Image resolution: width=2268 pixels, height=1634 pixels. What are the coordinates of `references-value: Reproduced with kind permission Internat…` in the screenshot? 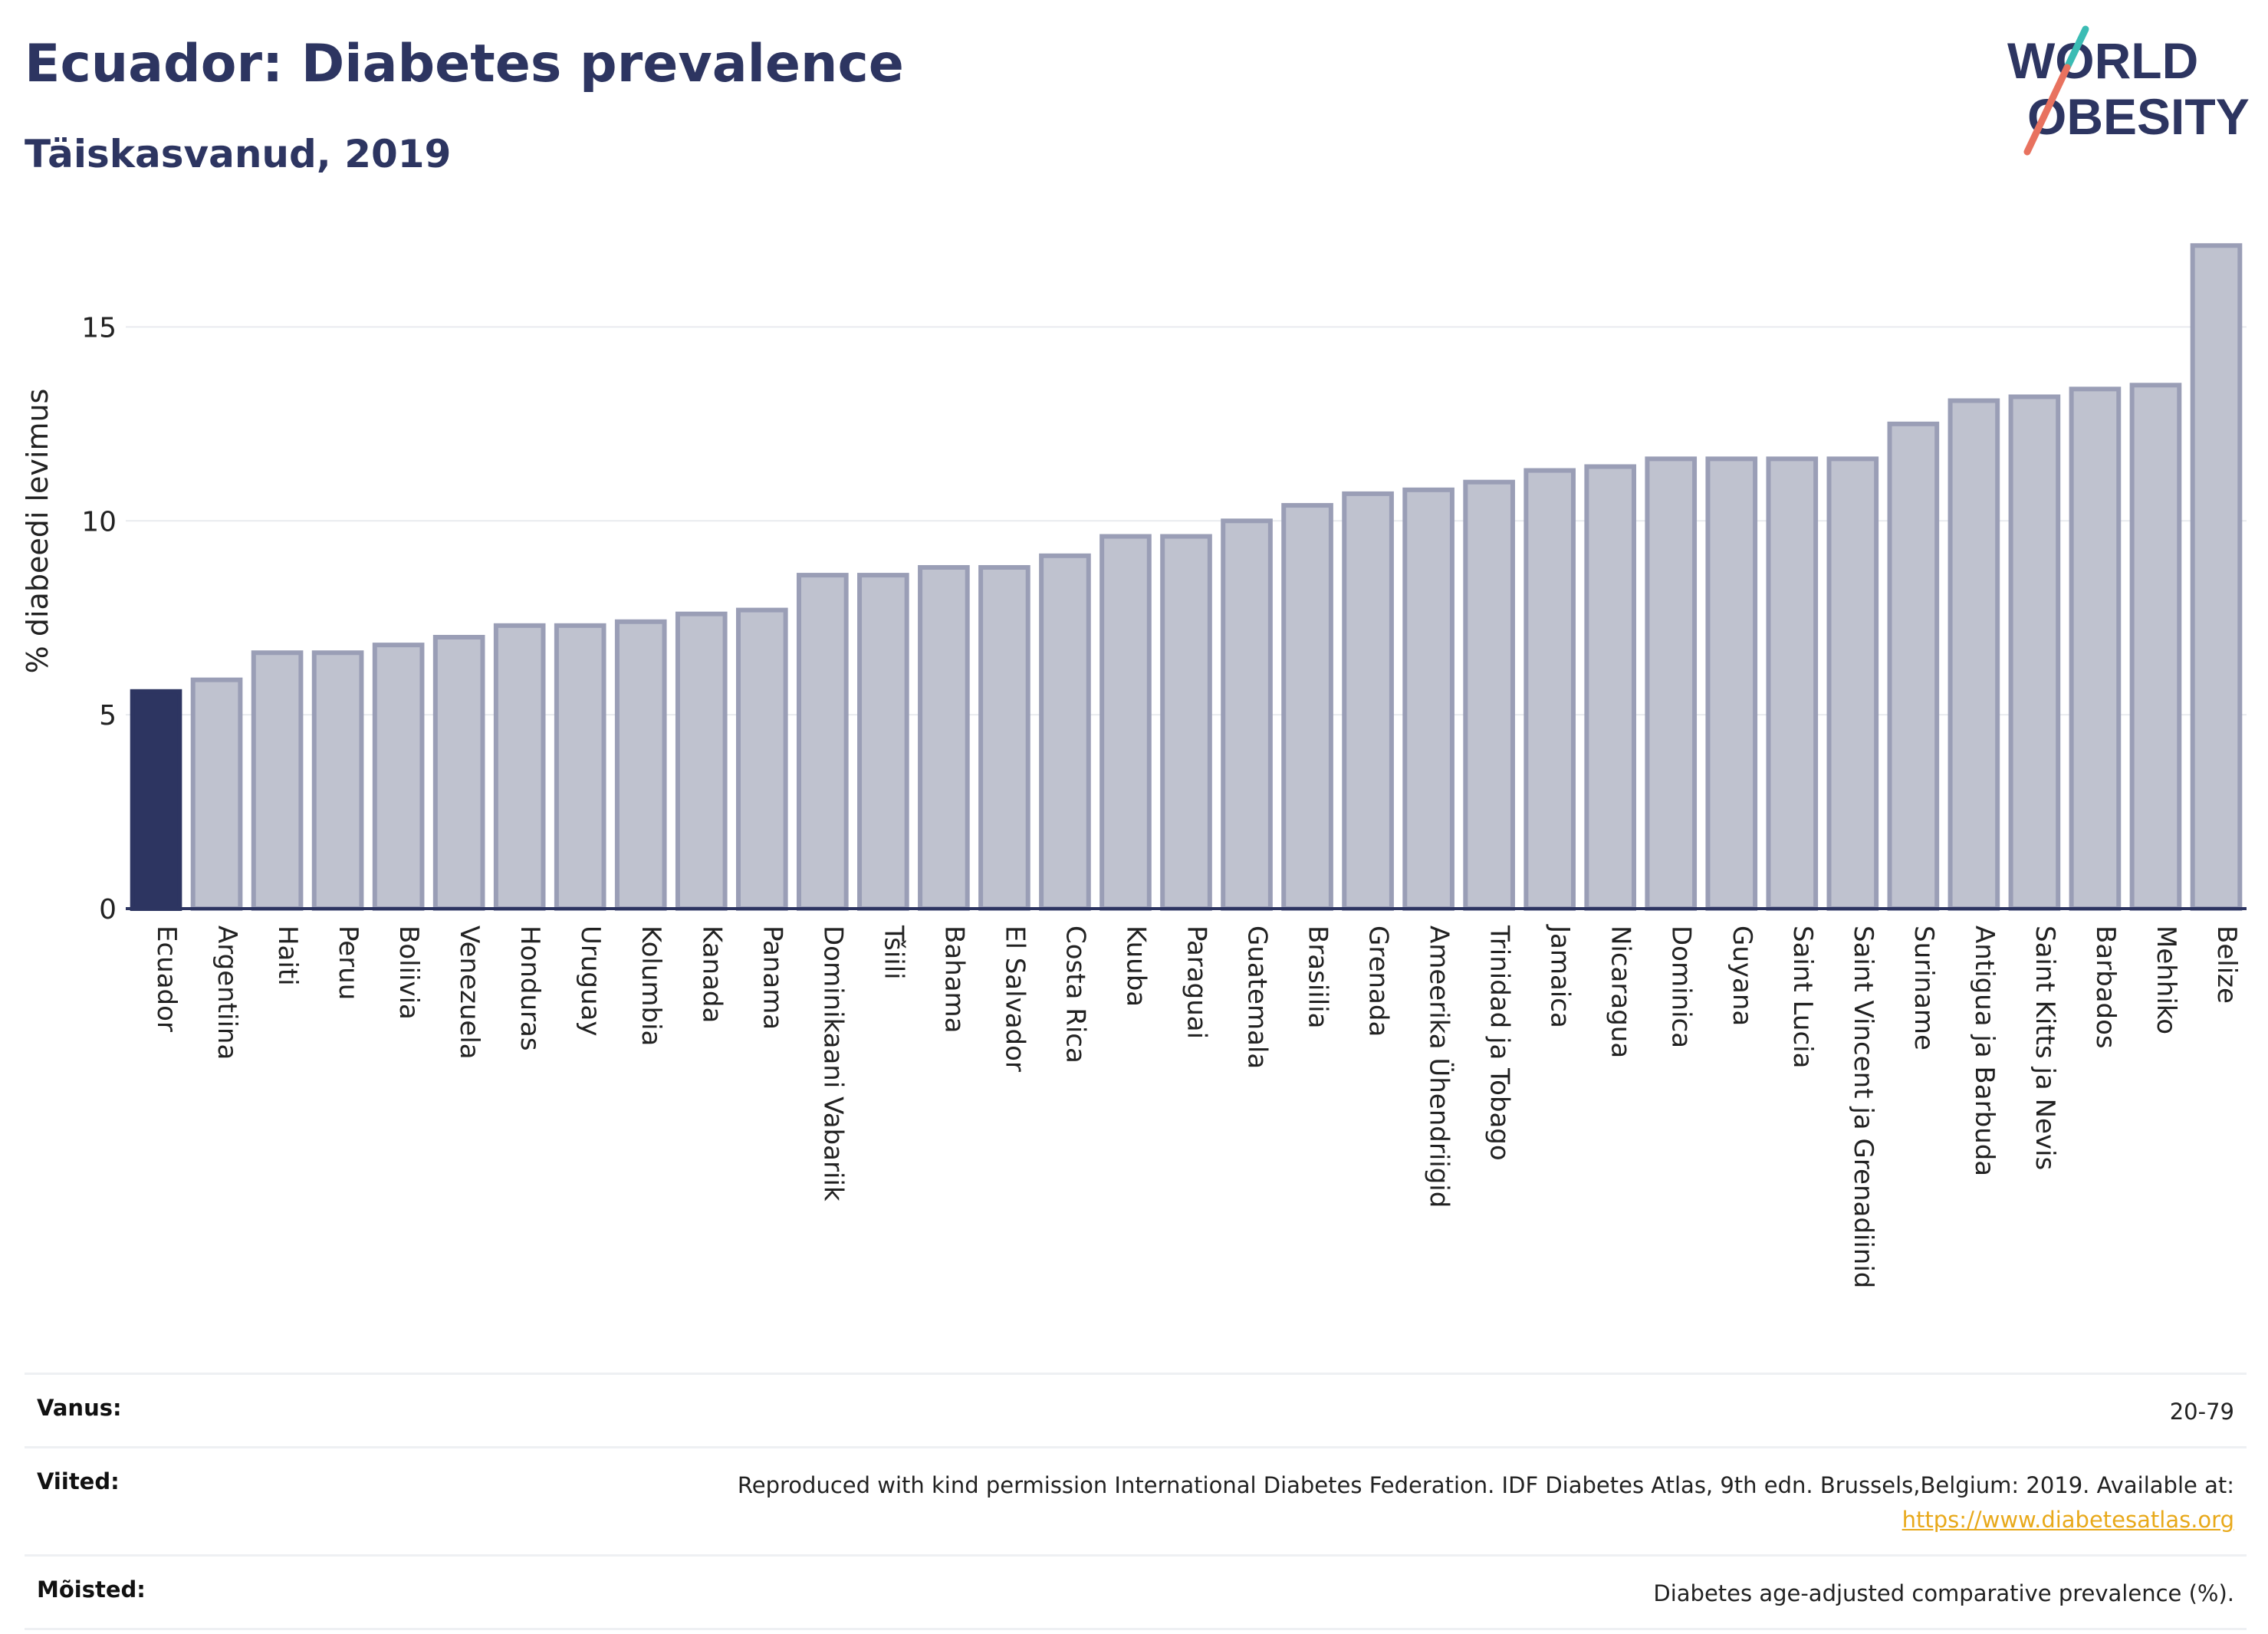 It's located at (1486, 1503).